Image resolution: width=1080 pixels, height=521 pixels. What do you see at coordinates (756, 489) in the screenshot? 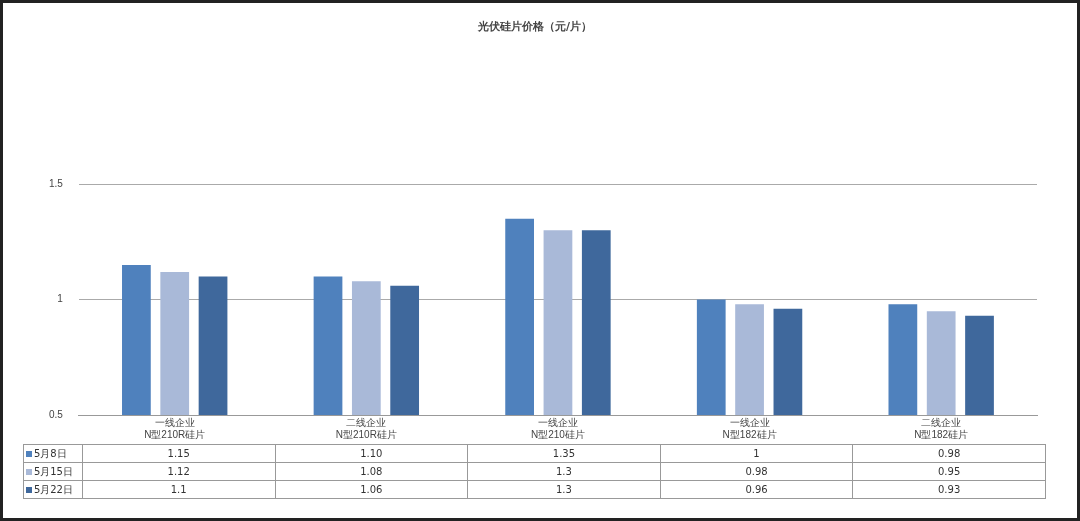
I see `data-label: 0.96` at bounding box center [756, 489].